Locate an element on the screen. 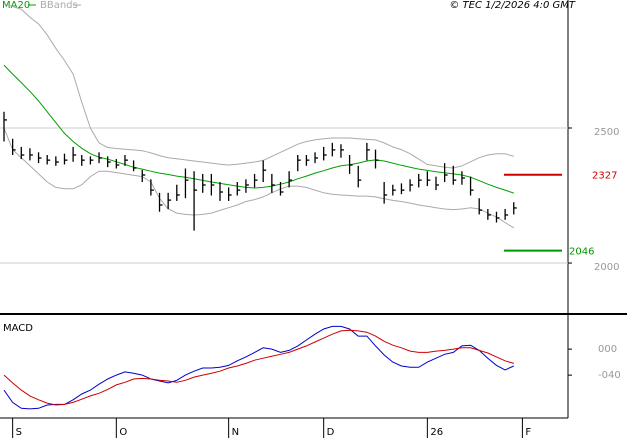  x-tick-label: O is located at coordinates (123, 432).